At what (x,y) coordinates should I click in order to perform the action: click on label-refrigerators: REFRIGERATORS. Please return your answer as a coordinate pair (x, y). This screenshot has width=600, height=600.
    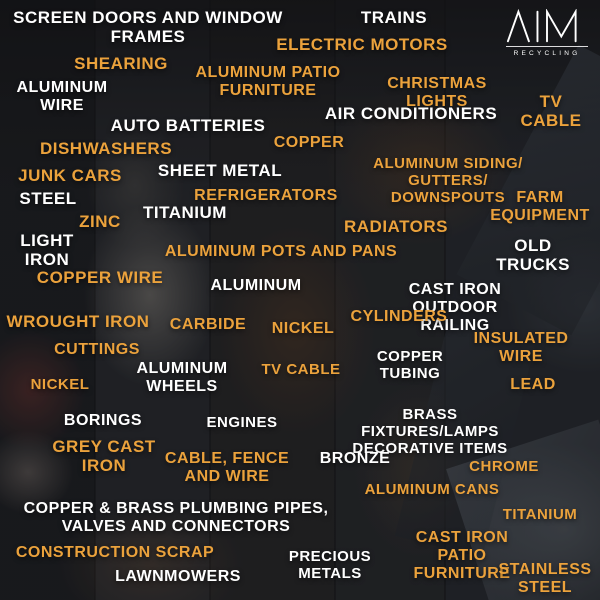
    Looking at the image, I should click on (266, 195).